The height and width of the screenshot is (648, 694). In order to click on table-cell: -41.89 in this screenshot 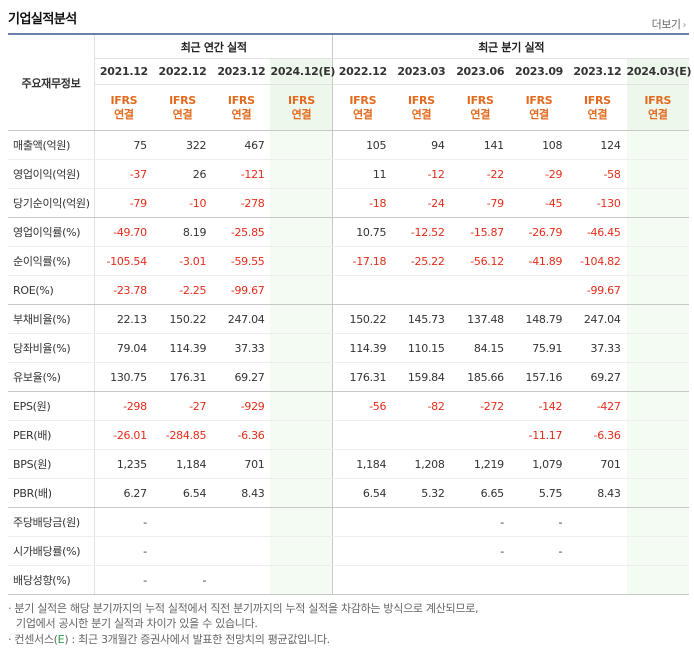, I will do `click(539, 261)`.